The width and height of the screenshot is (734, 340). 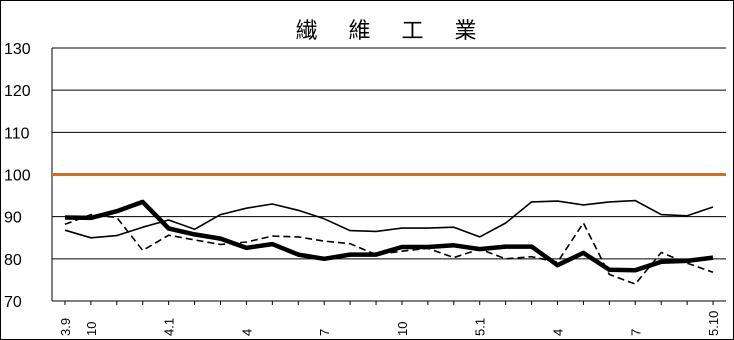 What do you see at coordinates (17, 91) in the screenshot?
I see `y-tick-label: 120` at bounding box center [17, 91].